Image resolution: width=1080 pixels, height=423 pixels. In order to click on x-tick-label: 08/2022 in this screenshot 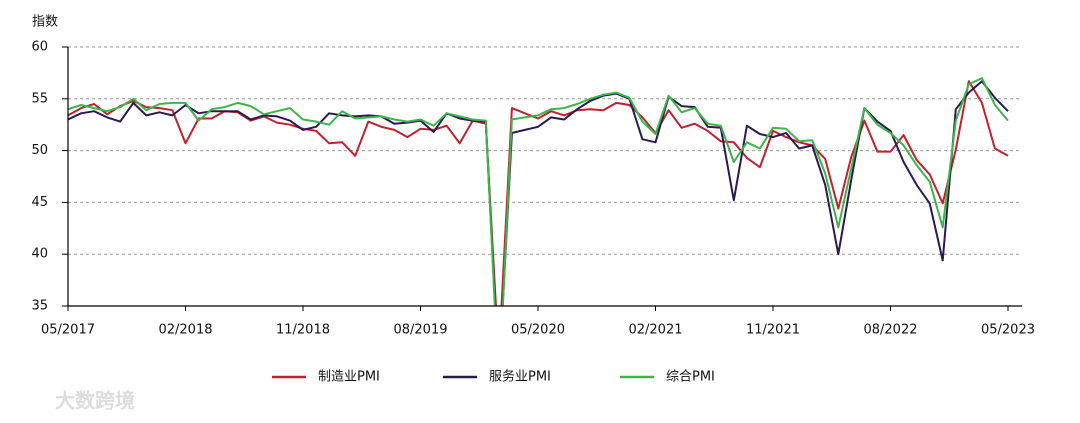, I will do `click(890, 330)`.